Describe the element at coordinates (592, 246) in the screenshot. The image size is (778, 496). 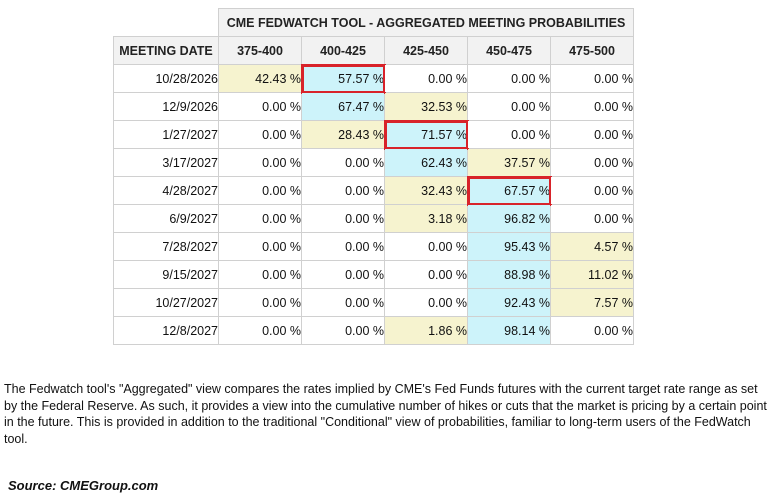
I see `probability-cell: 4.57 %` at that location.